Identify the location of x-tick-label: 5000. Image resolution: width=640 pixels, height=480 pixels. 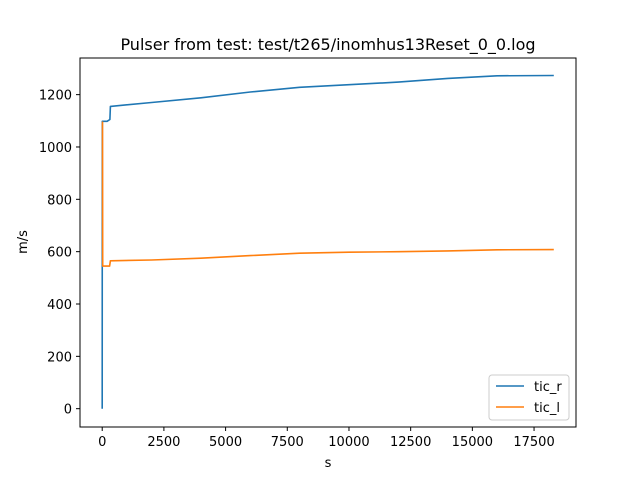
(225, 442).